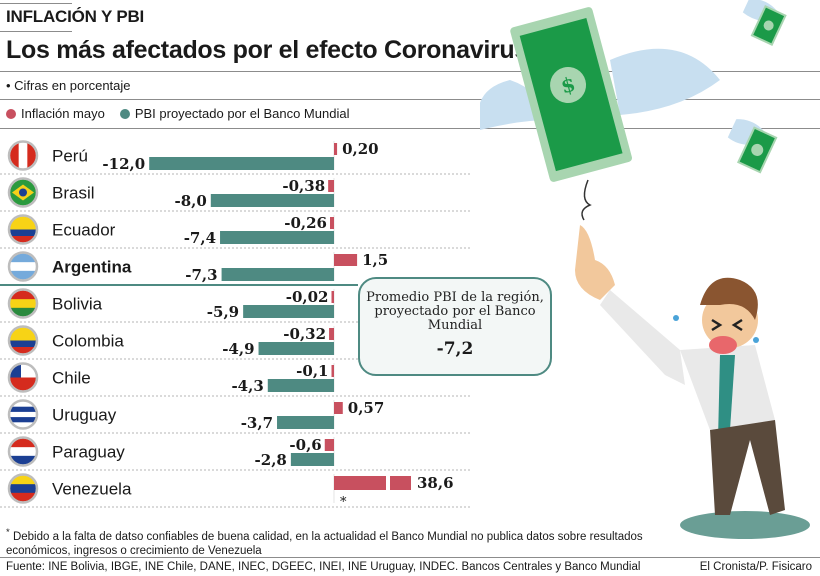  What do you see at coordinates (247, 386) in the screenshot?
I see `gdp-value-label: -4,3` at bounding box center [247, 386].